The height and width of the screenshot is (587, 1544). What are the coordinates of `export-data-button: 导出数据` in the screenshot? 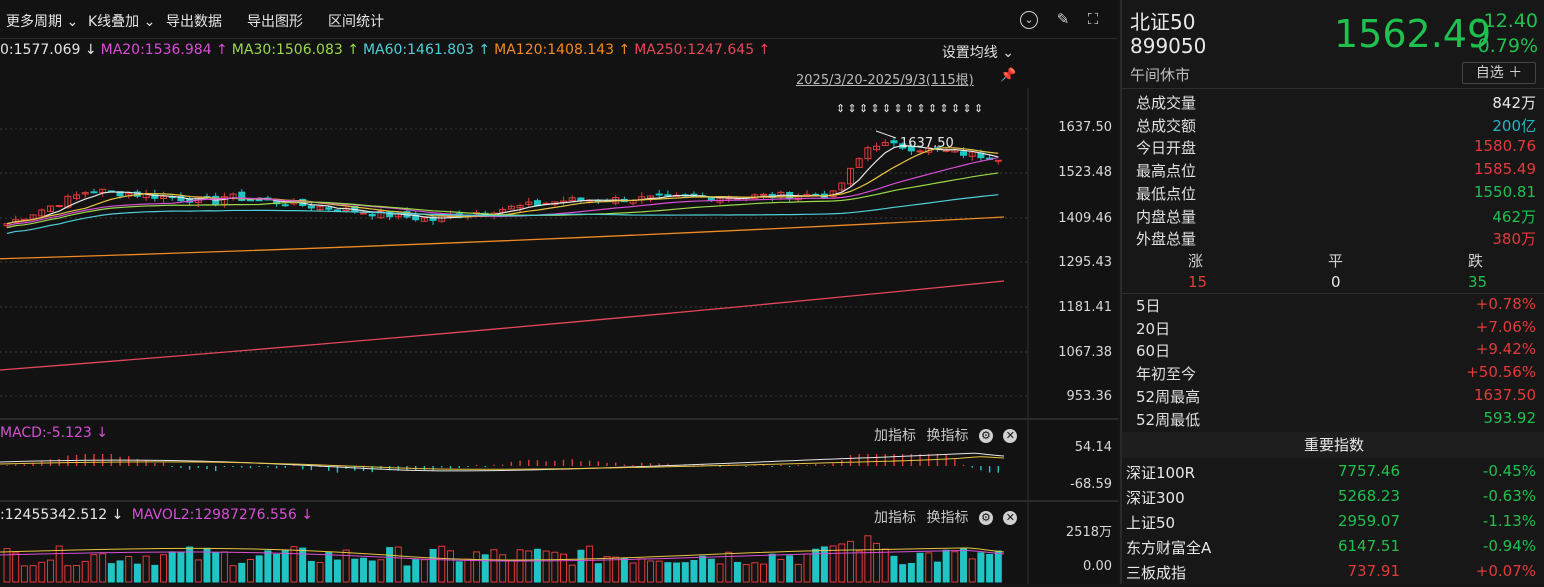 It's located at (194, 22).